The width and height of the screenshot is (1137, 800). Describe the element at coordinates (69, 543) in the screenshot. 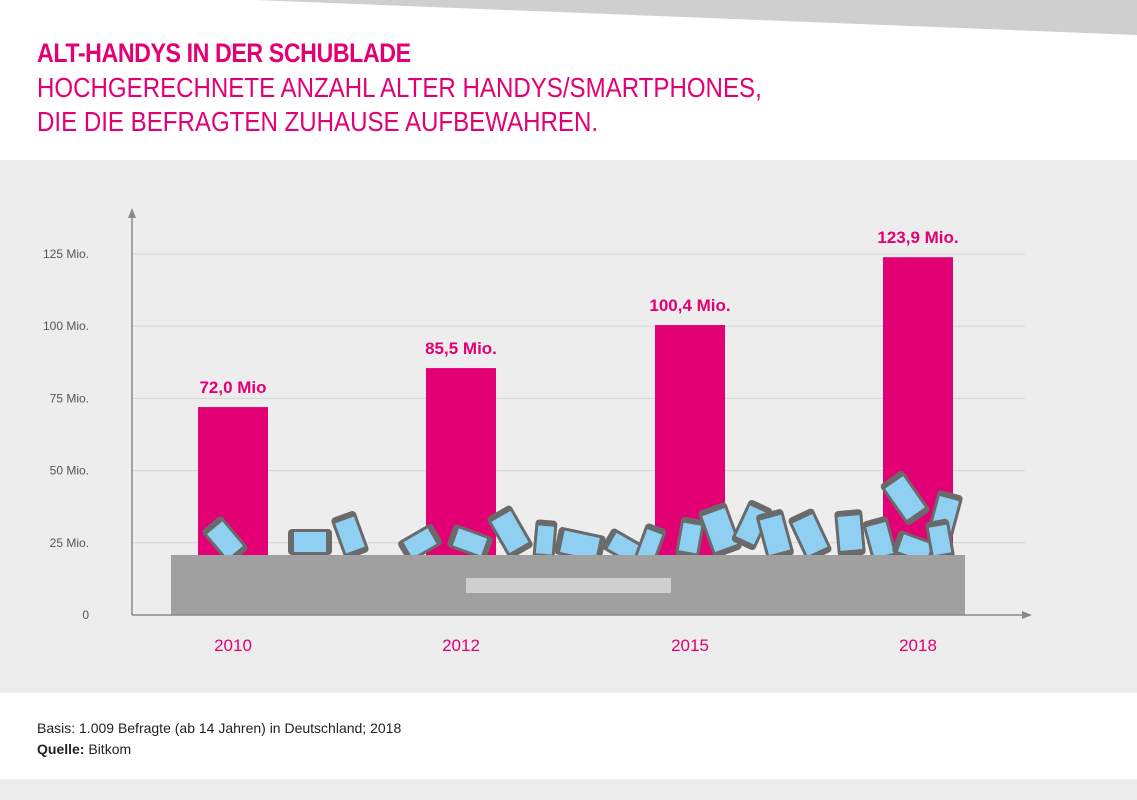

I see `y-tick-label: 25 Mio.` at that location.